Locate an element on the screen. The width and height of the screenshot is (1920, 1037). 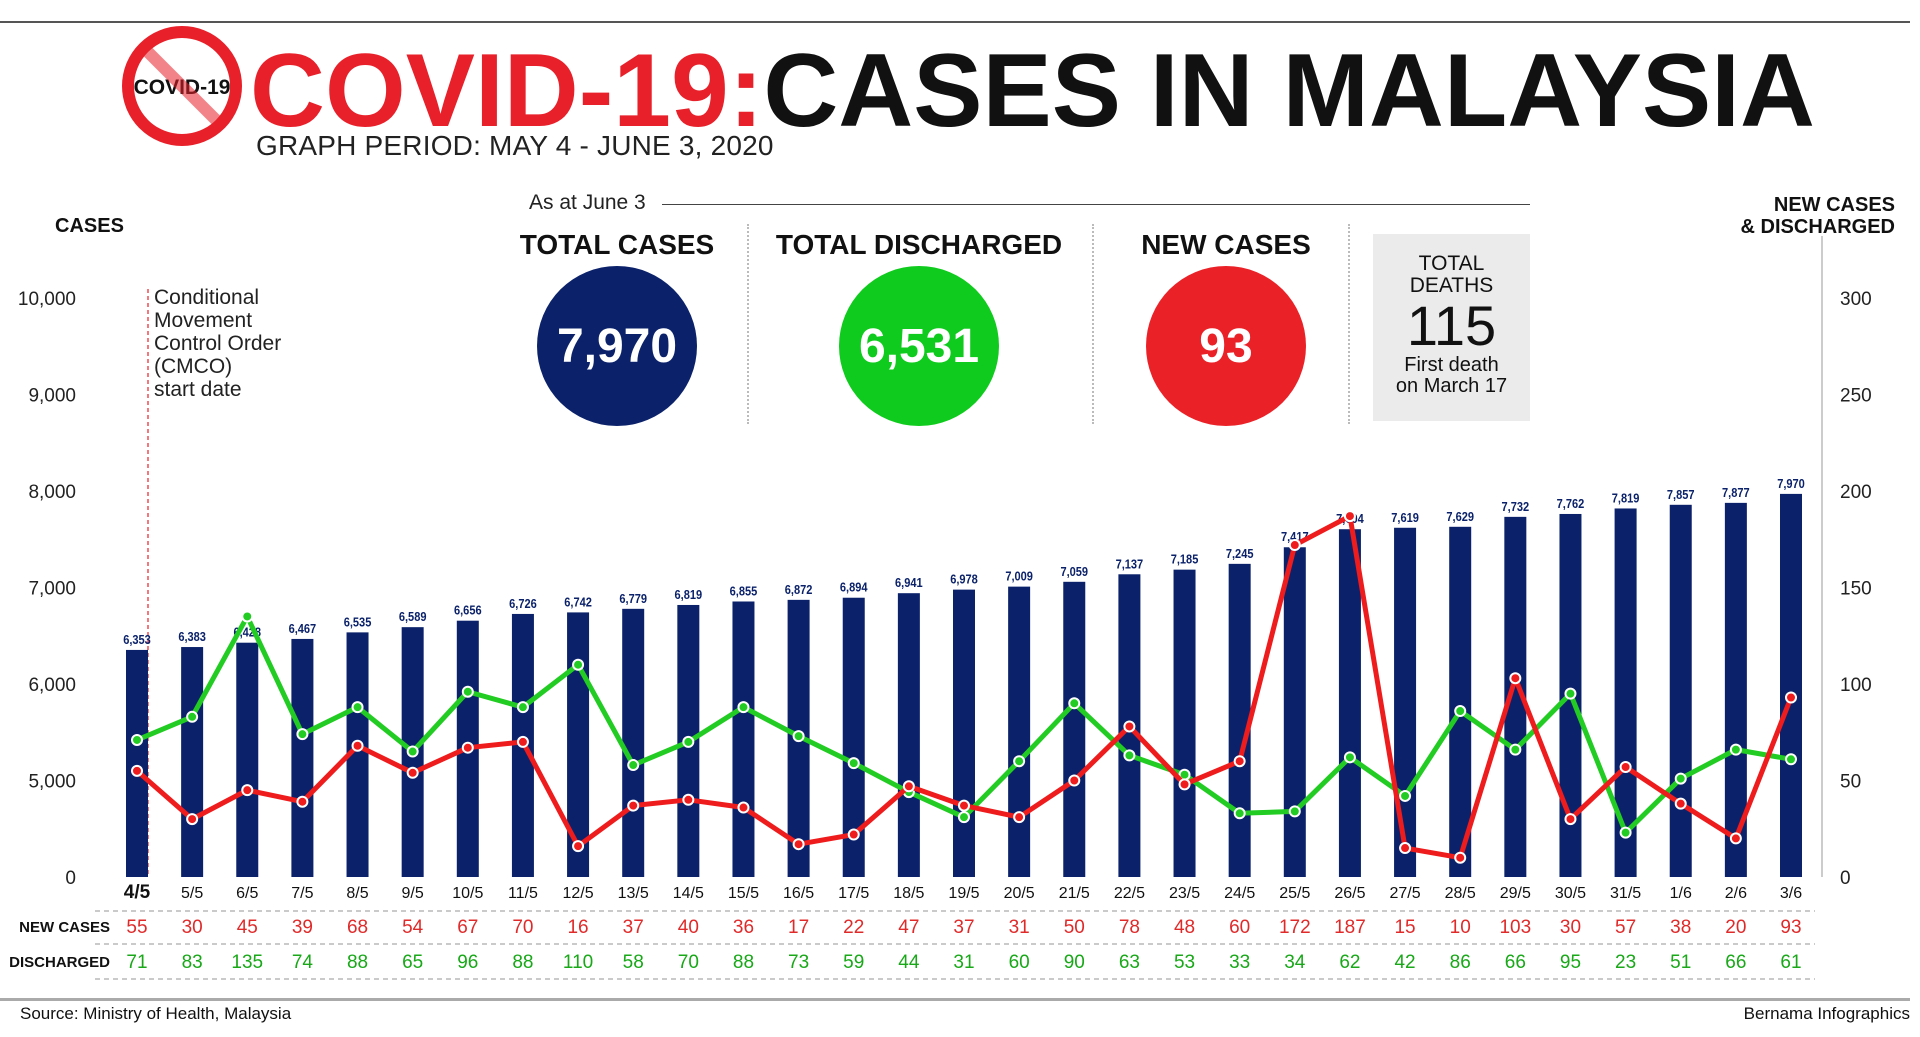
discharged-value: 58 is located at coordinates (633, 962).